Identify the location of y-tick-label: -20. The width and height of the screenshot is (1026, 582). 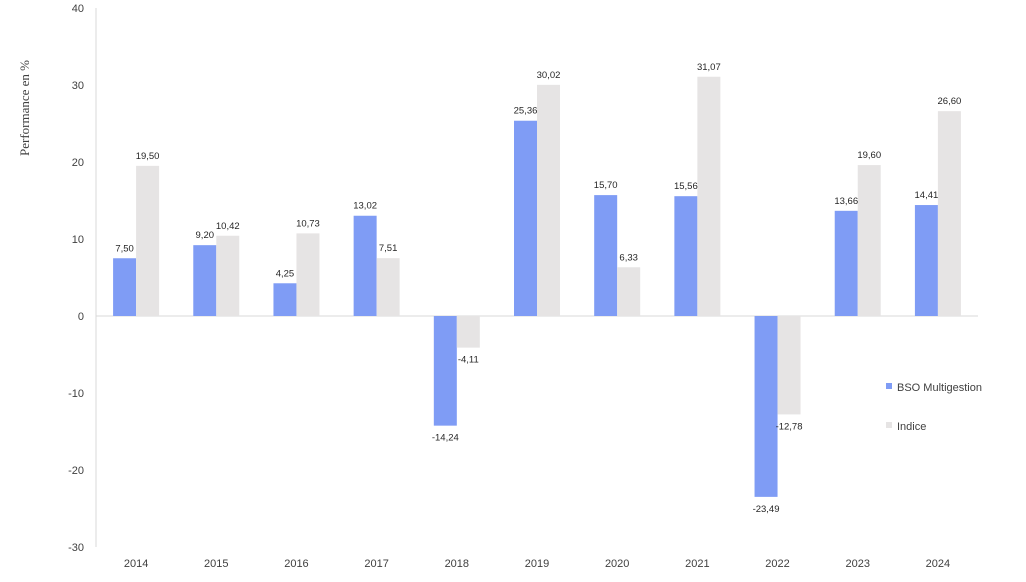
(76, 471).